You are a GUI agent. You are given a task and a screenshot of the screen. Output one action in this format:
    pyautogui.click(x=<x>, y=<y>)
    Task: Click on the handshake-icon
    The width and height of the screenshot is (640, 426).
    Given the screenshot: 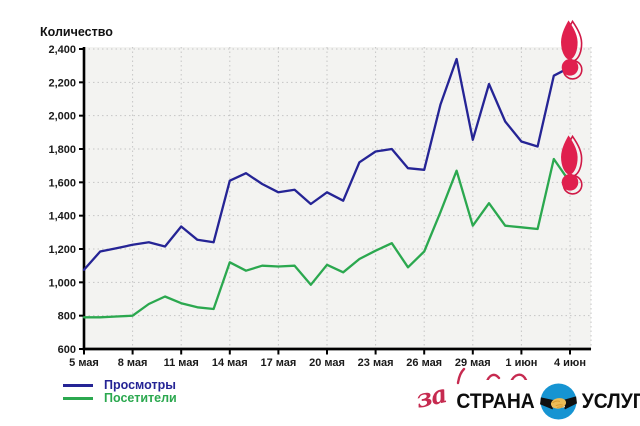 What is the action you would take?
    pyautogui.click(x=559, y=401)
    